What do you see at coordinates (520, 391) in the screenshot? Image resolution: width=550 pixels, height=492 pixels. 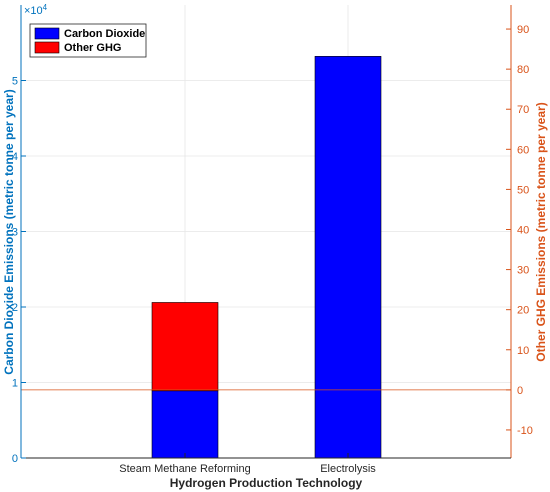 I see `tick-label-right-1: 0` at bounding box center [520, 391].